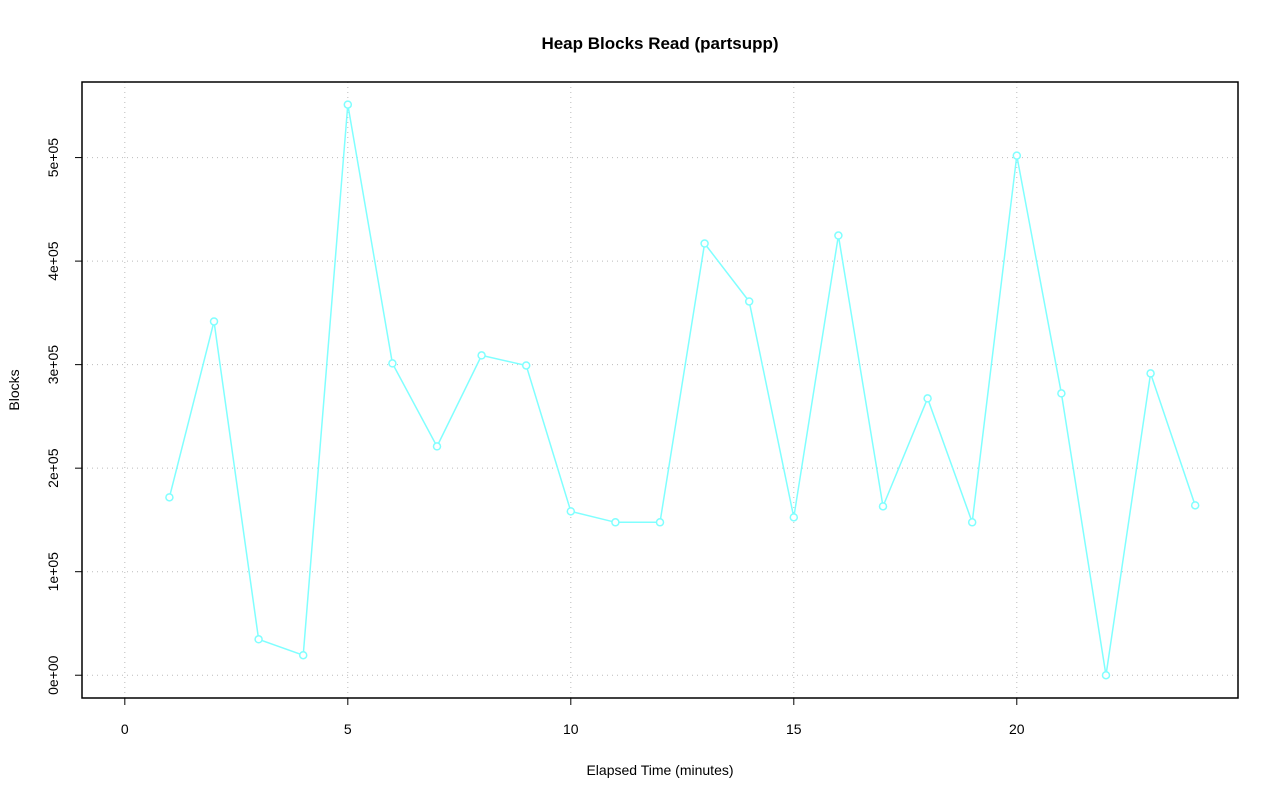  What do you see at coordinates (53, 158) in the screenshot?
I see `y-tick-label: 5e+05` at bounding box center [53, 158].